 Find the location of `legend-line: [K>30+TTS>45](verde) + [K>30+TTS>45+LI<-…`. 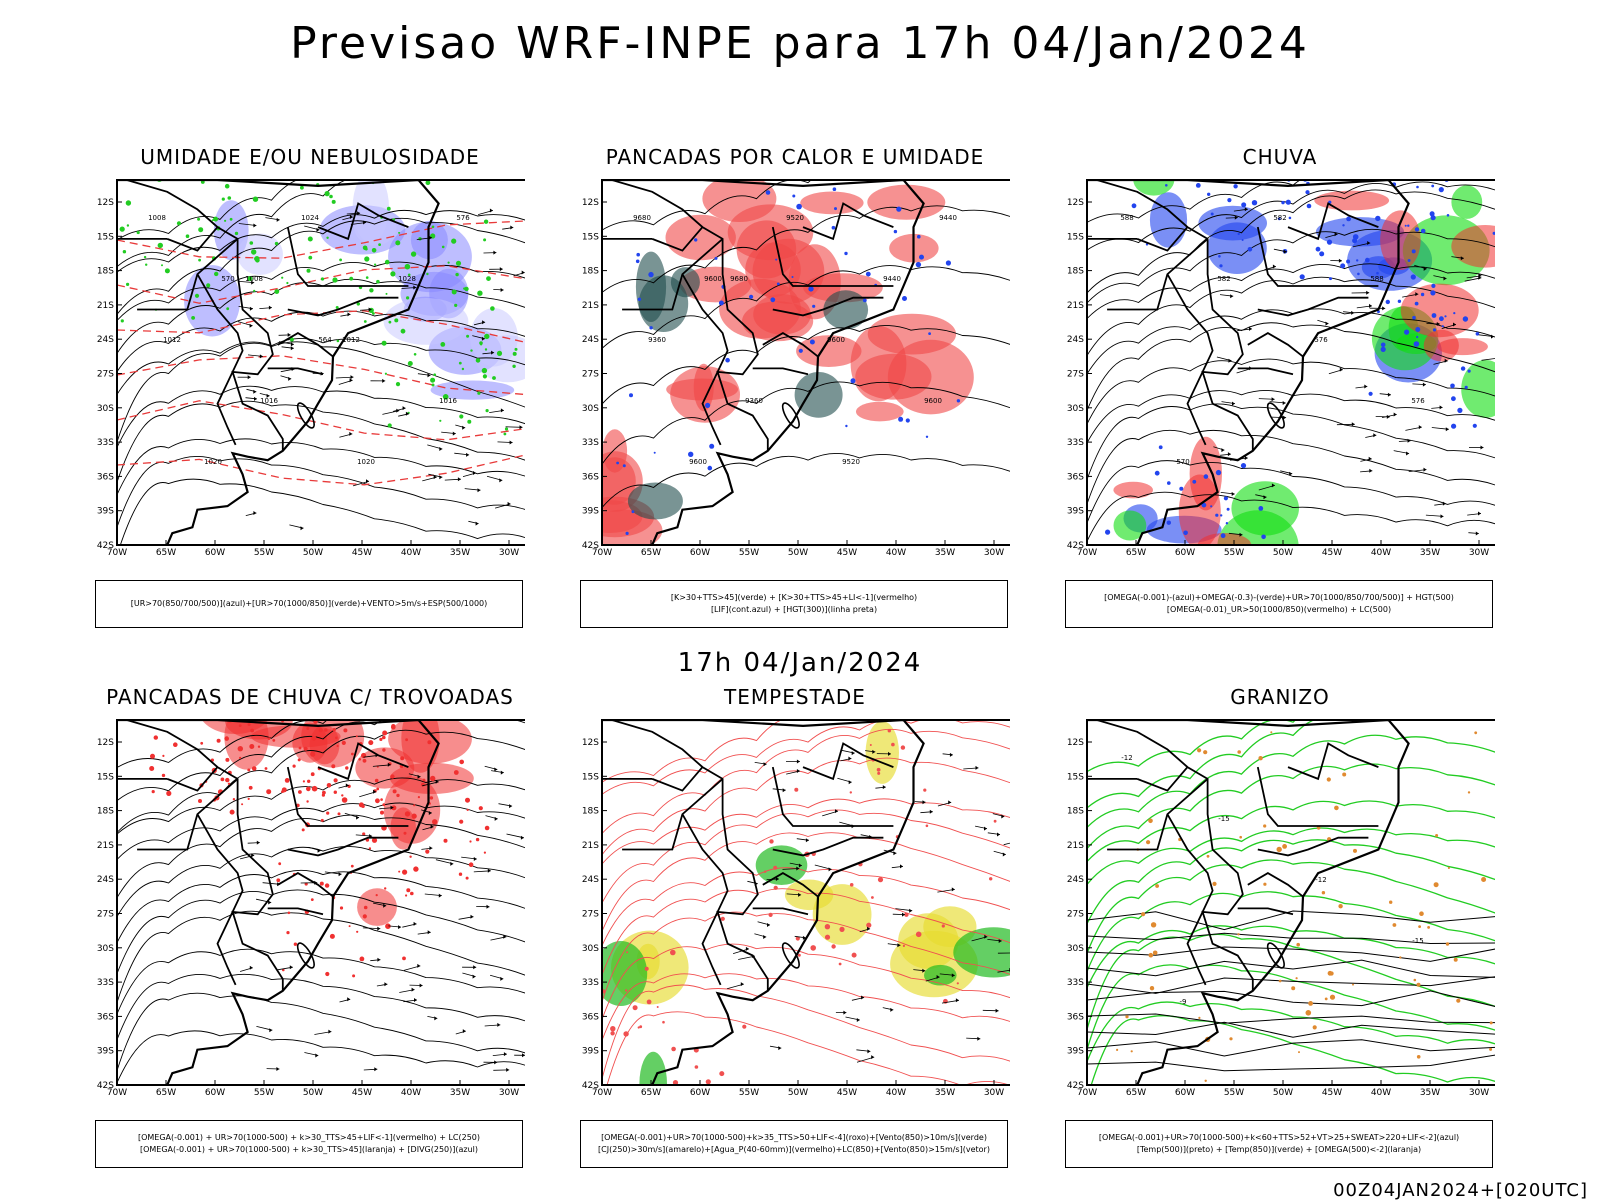

legend-line: [K>30+TTS>45](verde) + [K>30+TTS>45+LI<-… is located at coordinates (794, 598).